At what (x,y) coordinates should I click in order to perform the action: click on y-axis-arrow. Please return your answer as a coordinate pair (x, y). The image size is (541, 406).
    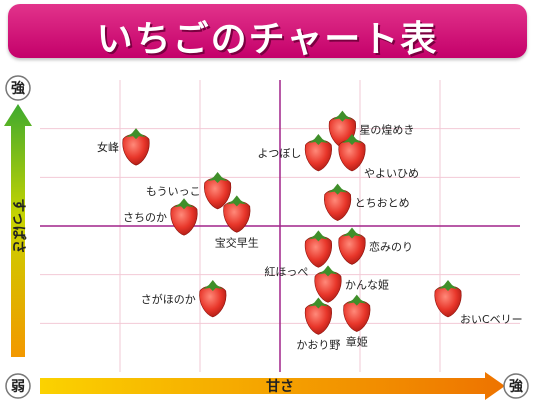
    Looking at the image, I should click on (18, 230).